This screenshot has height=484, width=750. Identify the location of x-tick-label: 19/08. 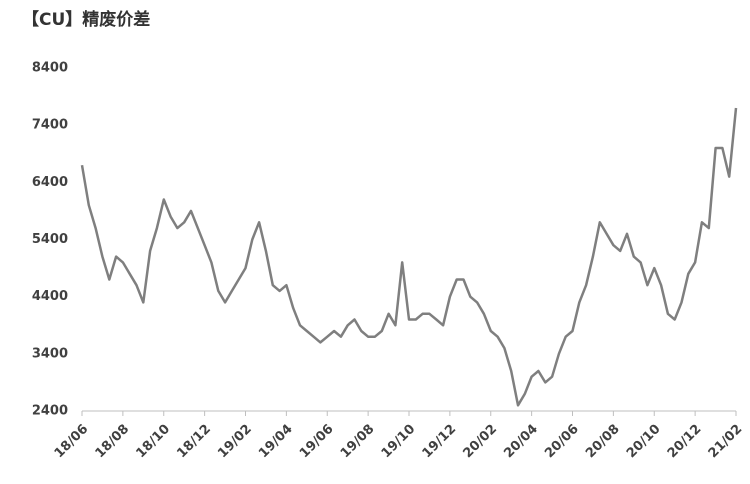
(358, 442).